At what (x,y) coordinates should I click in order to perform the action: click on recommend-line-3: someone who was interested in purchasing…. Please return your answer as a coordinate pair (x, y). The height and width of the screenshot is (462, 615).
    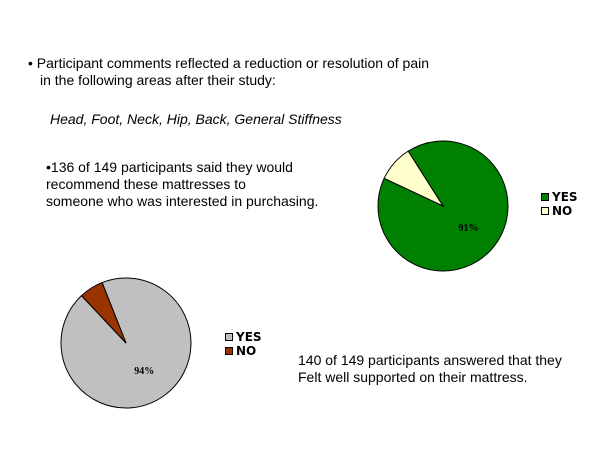
    Looking at the image, I should click on (182, 201).